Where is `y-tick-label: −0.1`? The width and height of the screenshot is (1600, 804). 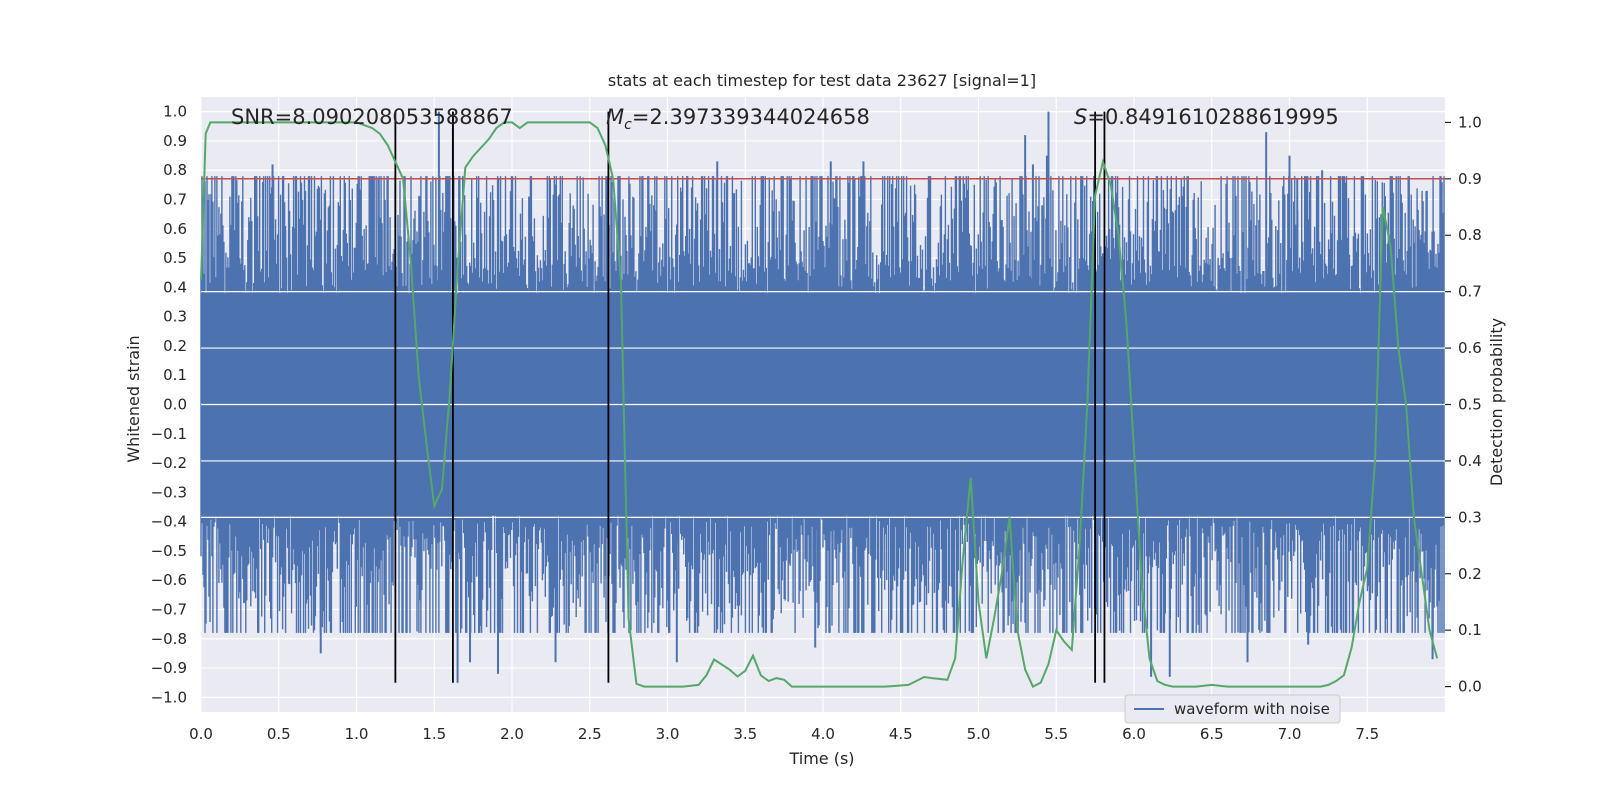
y-tick-label: −0.1 is located at coordinates (169, 434).